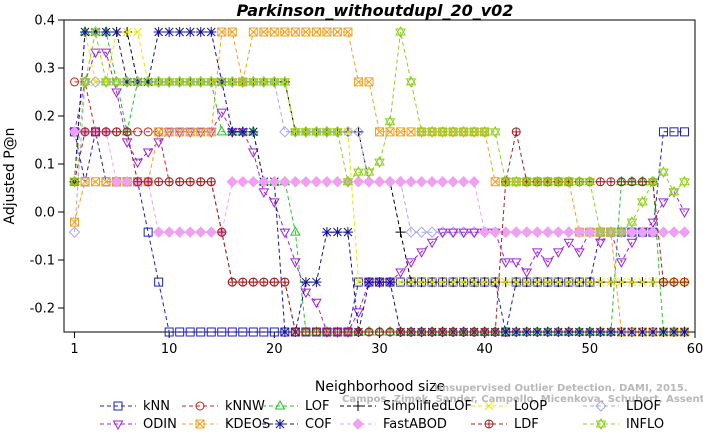  Describe the element at coordinates (42, 261) in the screenshot. I see `y-tick-label-1: -0.1` at that location.